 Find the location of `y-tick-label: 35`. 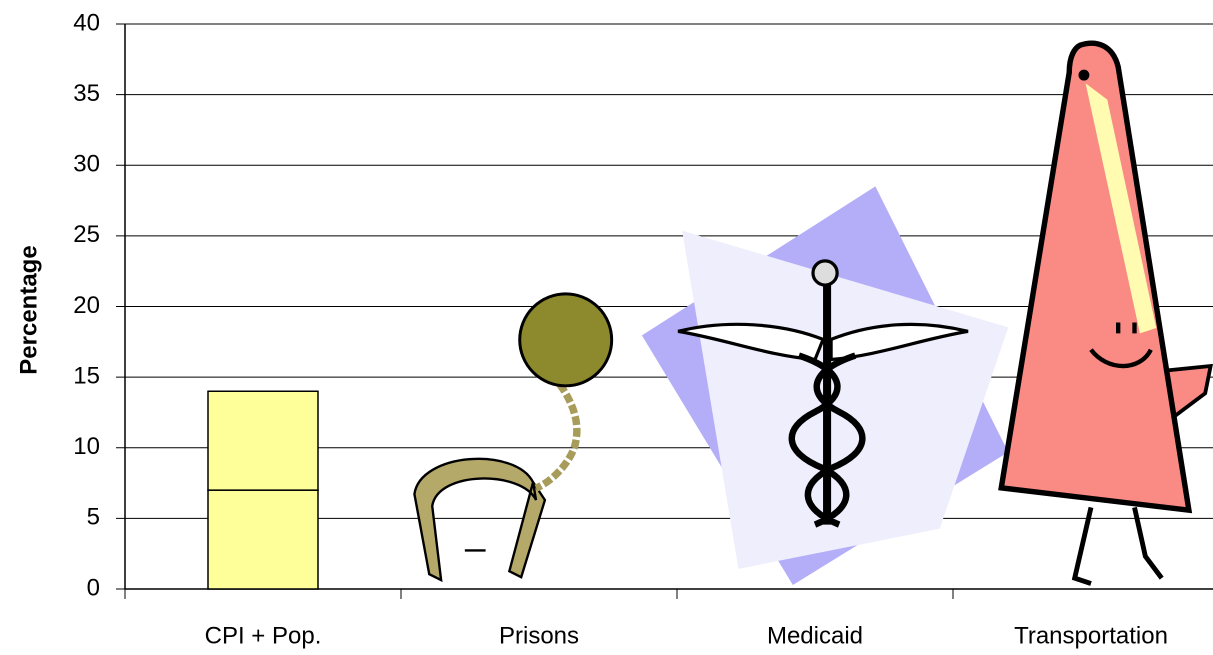

y-tick-label: 35 is located at coordinates (86, 93).